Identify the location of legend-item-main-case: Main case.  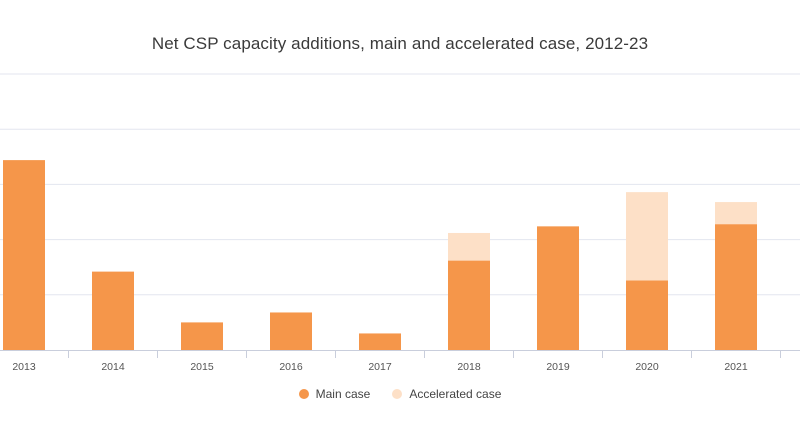
(334, 394).